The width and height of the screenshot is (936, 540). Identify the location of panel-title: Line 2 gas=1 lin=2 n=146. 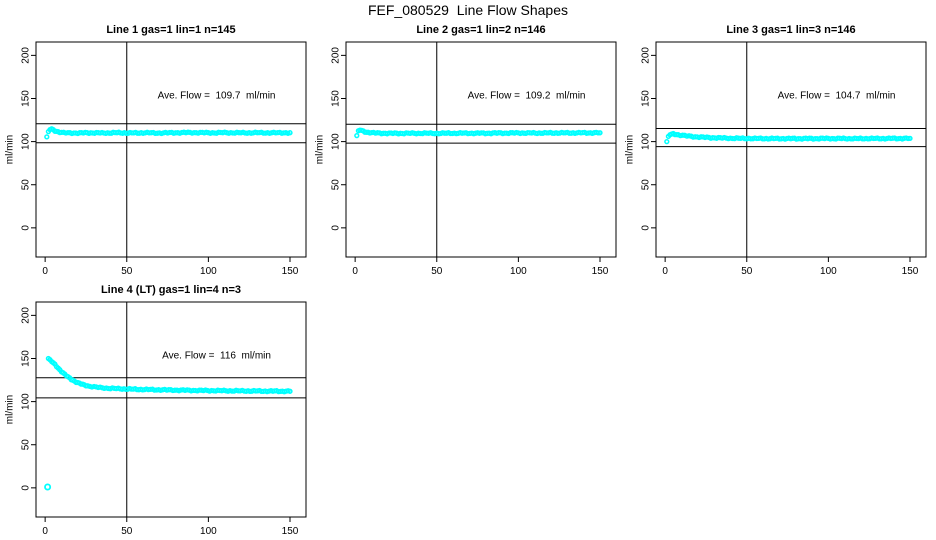
(480, 30).